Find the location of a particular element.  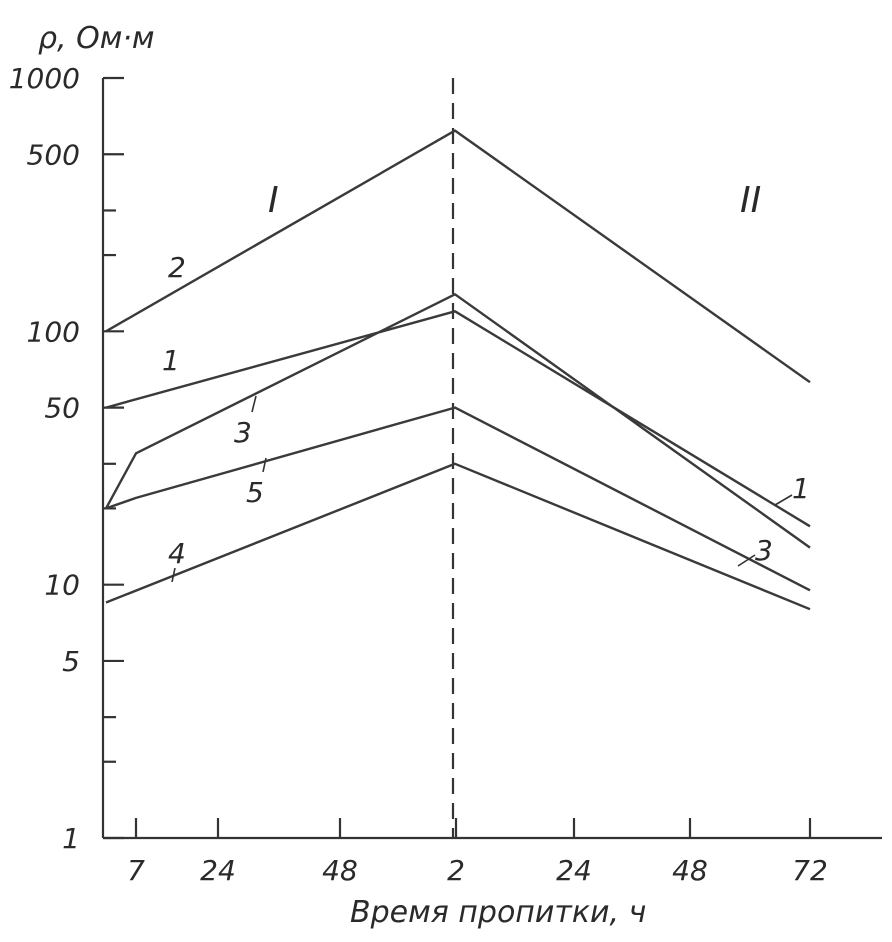

y-tick-label: 50 is located at coordinates (62, 408).